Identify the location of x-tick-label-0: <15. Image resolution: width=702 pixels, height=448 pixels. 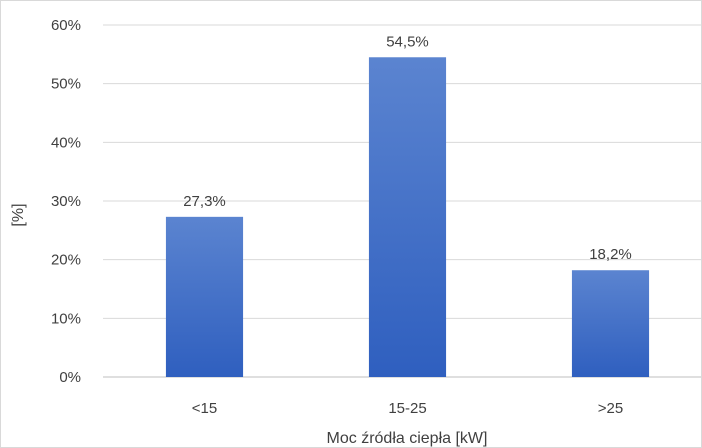
(204, 408).